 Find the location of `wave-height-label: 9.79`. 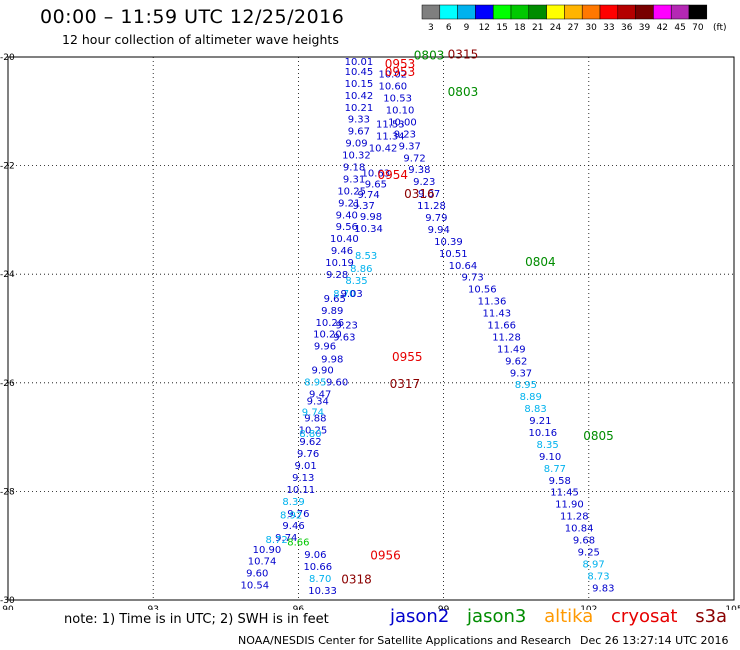

wave-height-label: 9.79 is located at coordinates (436, 218).